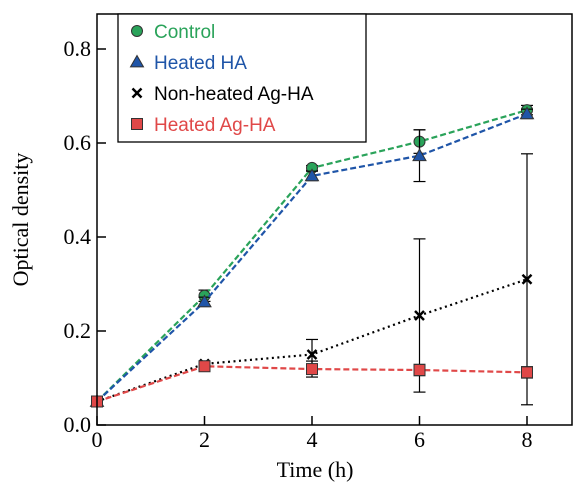 Image resolution: width=573 pixels, height=492 pixels. What do you see at coordinates (313, 384) in the screenshot?
I see `series-heated-ag-ha` at bounding box center [313, 384].